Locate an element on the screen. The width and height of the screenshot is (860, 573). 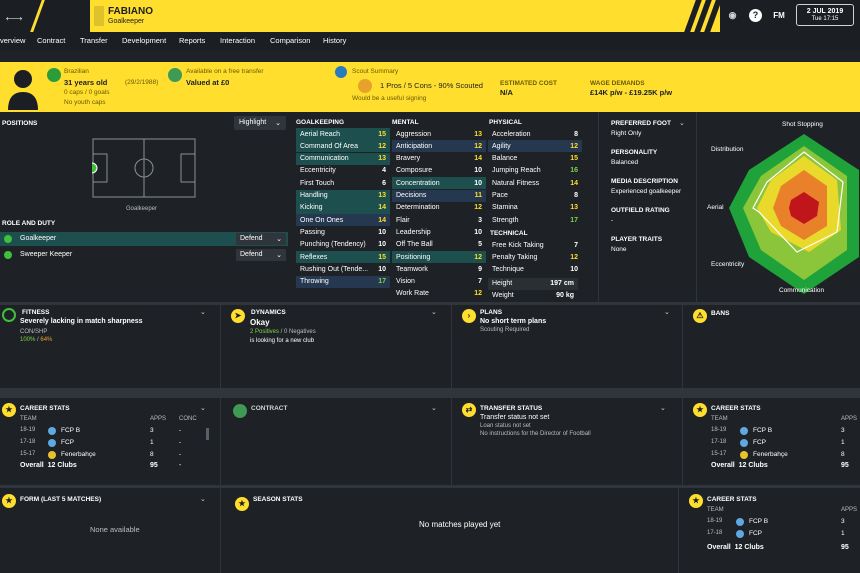
career-season: 18-19 is located at coordinates (719, 430).